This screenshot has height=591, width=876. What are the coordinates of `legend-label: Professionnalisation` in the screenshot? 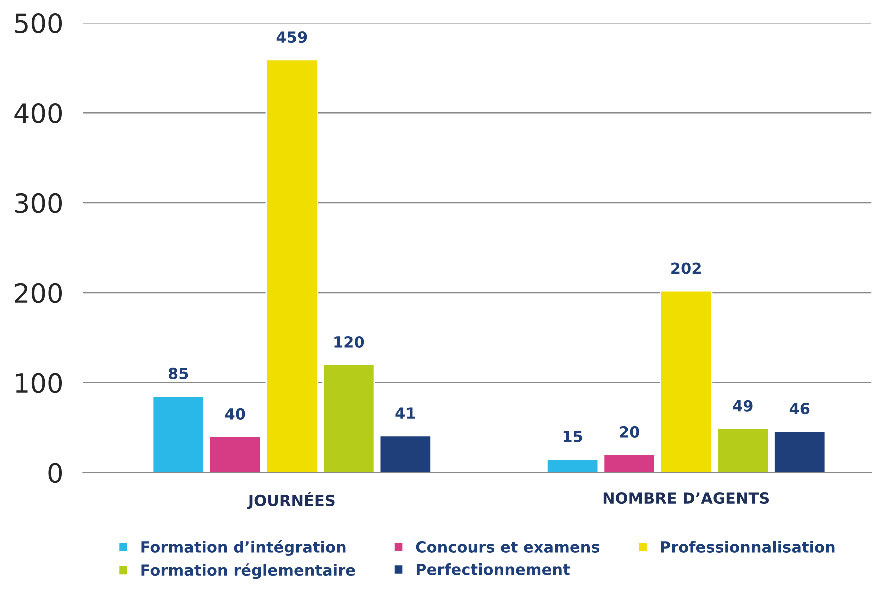 It's located at (748, 547).